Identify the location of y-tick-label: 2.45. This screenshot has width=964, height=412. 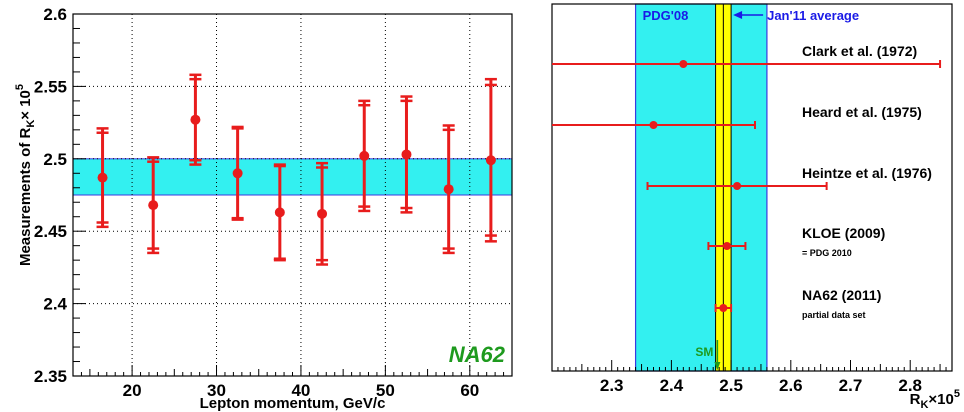
(50, 231).